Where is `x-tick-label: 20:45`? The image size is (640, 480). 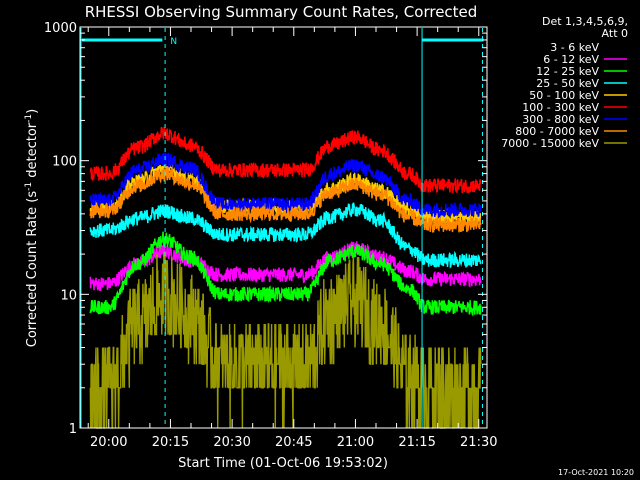
x-tick-label: 20:45 is located at coordinates (293, 442).